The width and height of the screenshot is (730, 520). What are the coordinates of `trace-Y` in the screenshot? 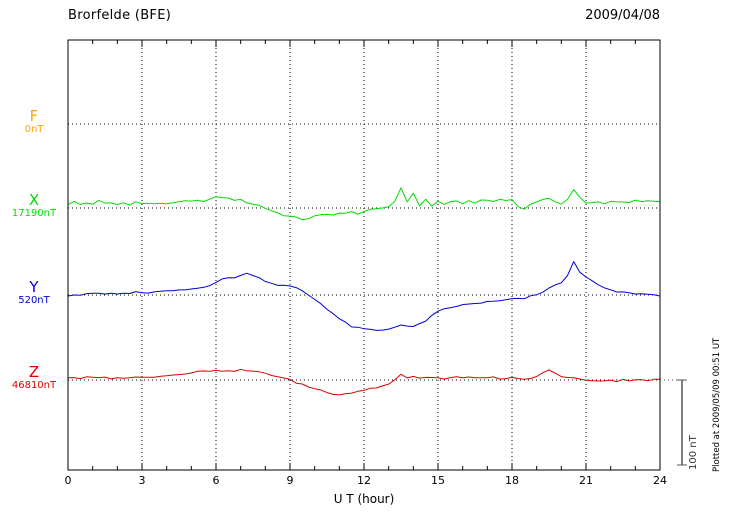 It's located at (364, 296).